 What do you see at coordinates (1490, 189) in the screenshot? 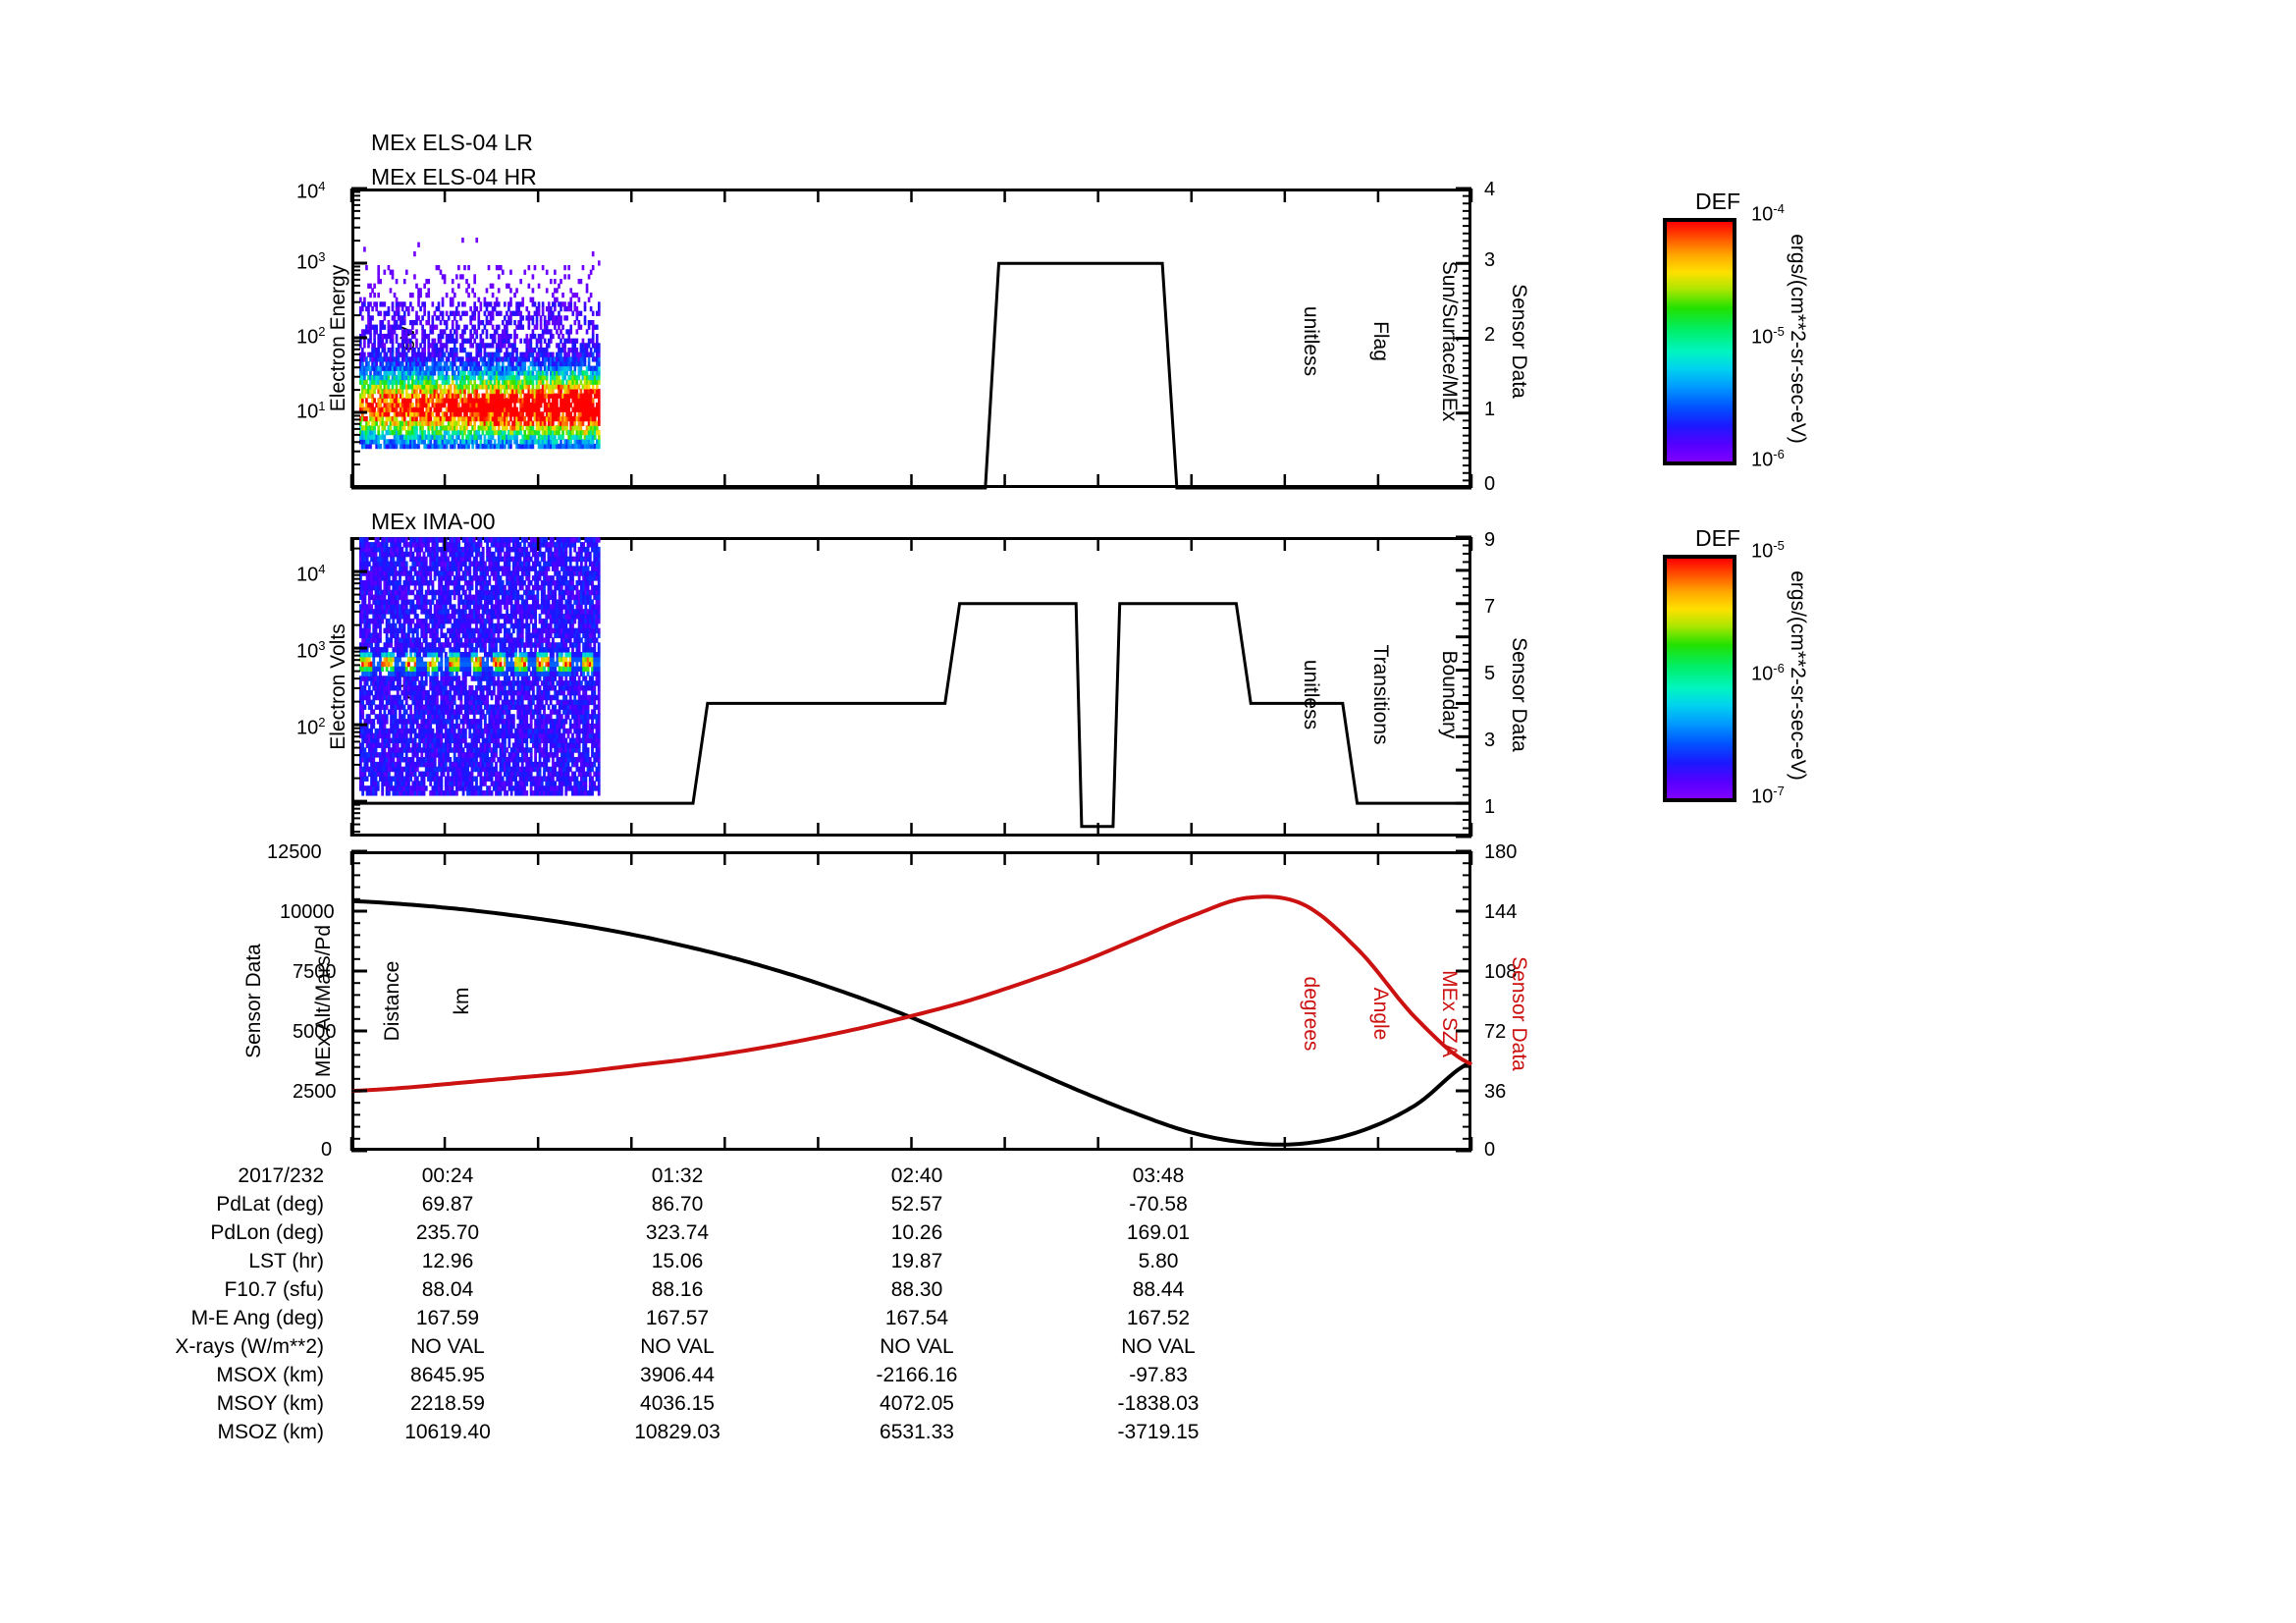
I see `panel-els-ytick-r-1: 4` at bounding box center [1490, 189].